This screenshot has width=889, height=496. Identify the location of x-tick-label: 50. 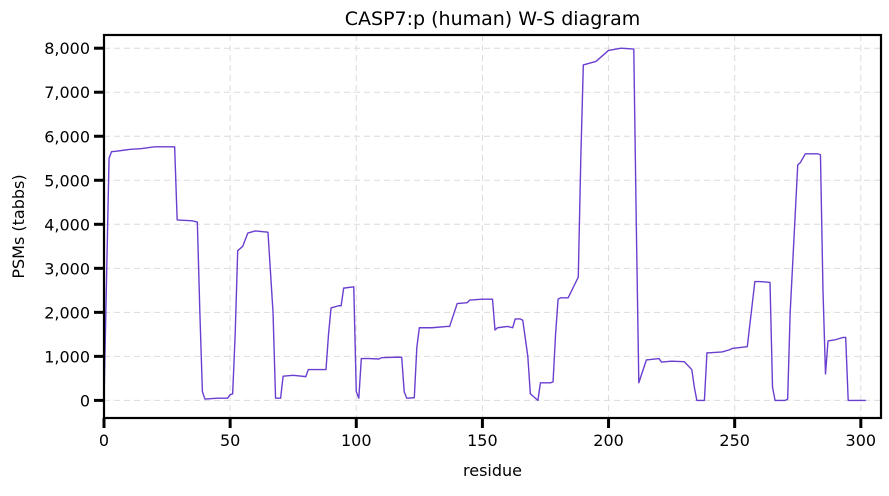
(230, 440).